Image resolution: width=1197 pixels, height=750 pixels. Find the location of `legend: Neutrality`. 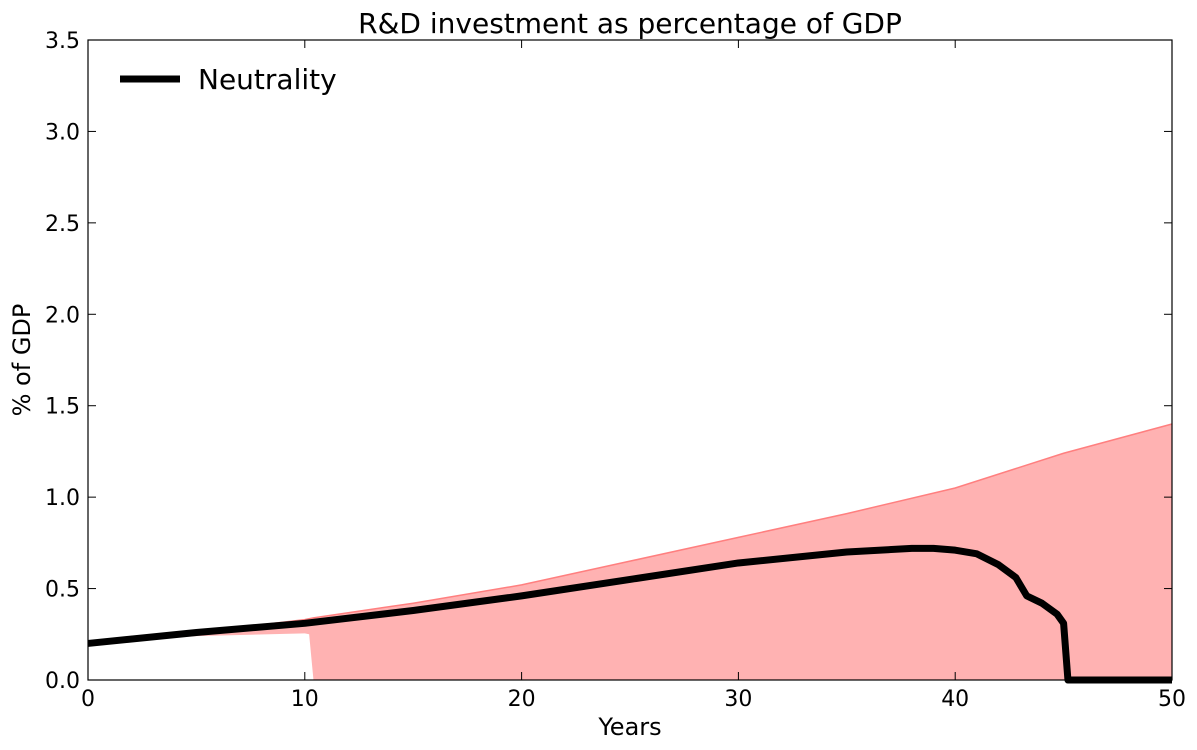

legend: Neutrality is located at coordinates (228, 79).